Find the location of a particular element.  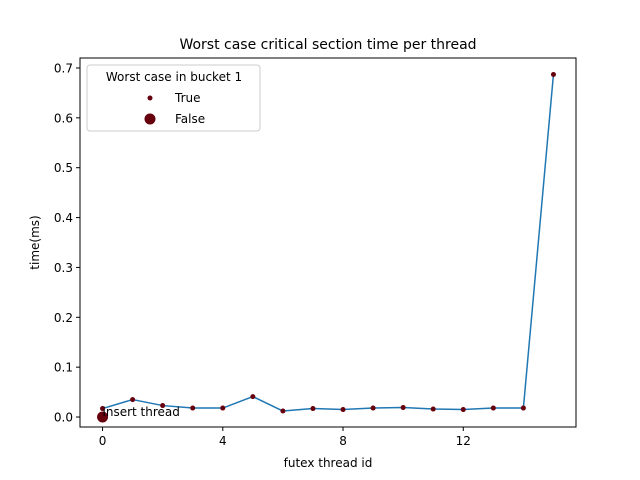

legend-box is located at coordinates (173, 98).